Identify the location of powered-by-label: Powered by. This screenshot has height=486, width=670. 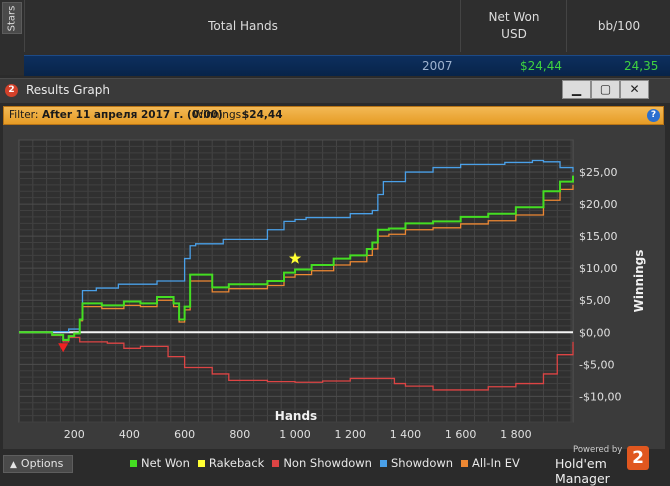
(598, 450).